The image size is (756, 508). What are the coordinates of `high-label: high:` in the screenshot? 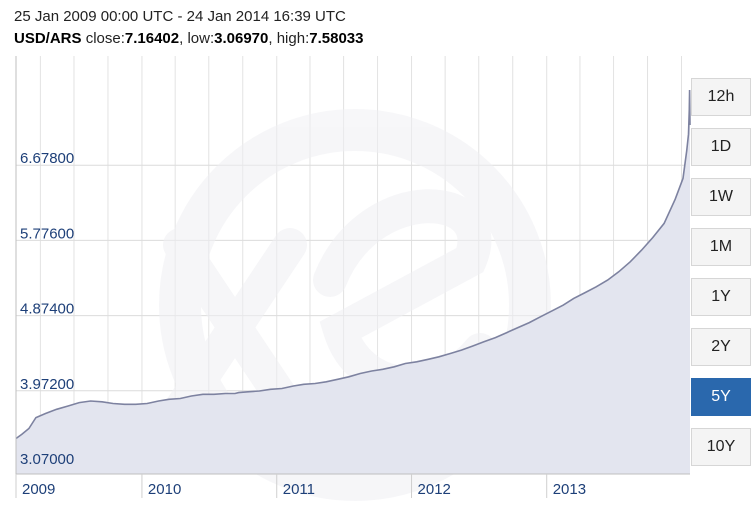 It's located at (293, 38).